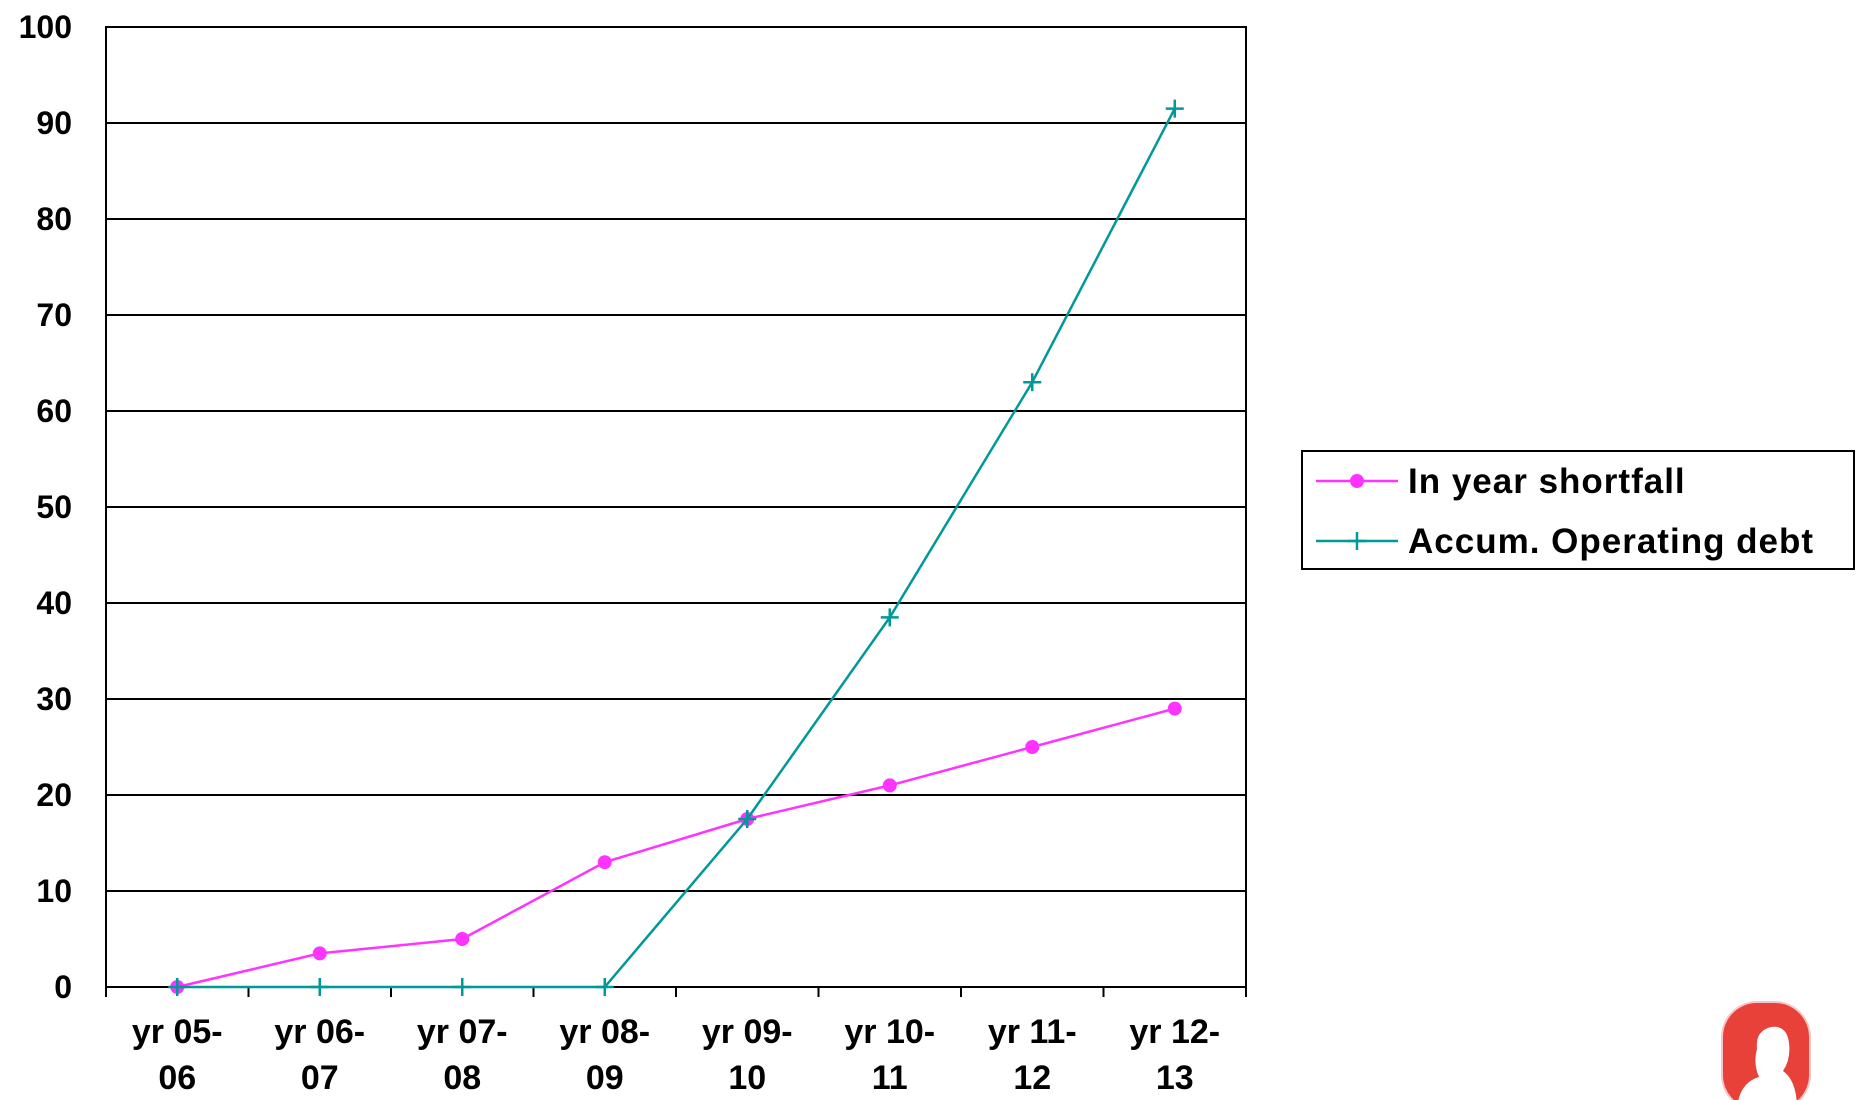  I want to click on legend-entry: In year shortfall, so click(1501, 481).